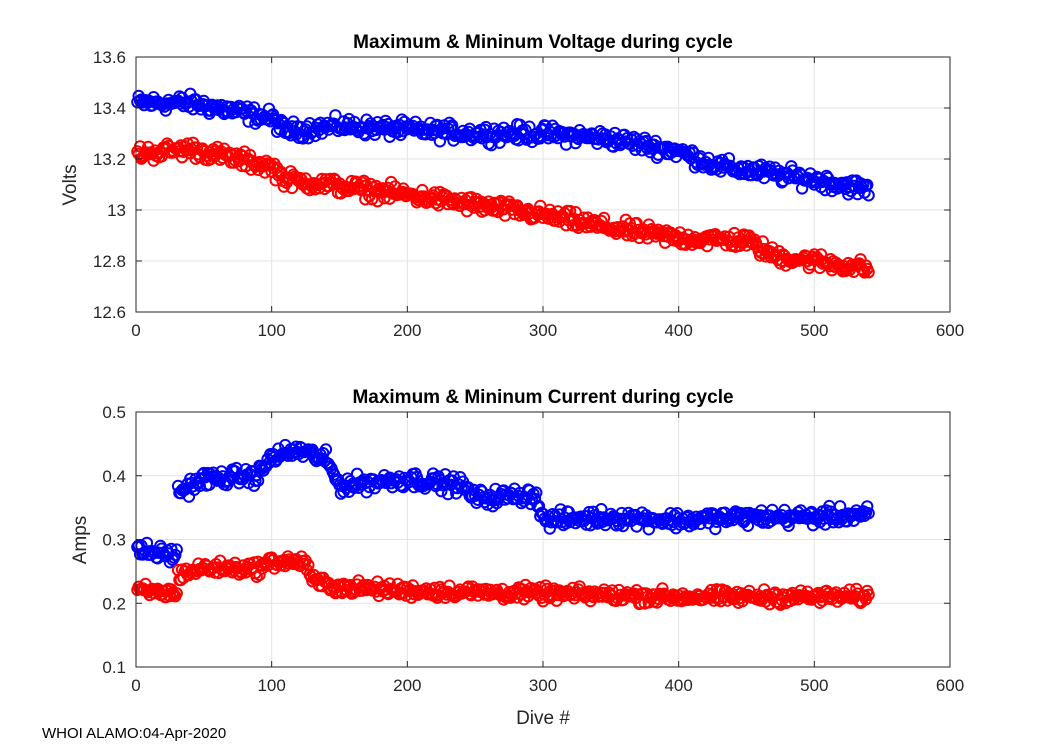  What do you see at coordinates (114, 540) in the screenshot?
I see `y-tick-label: 0.3` at bounding box center [114, 540].